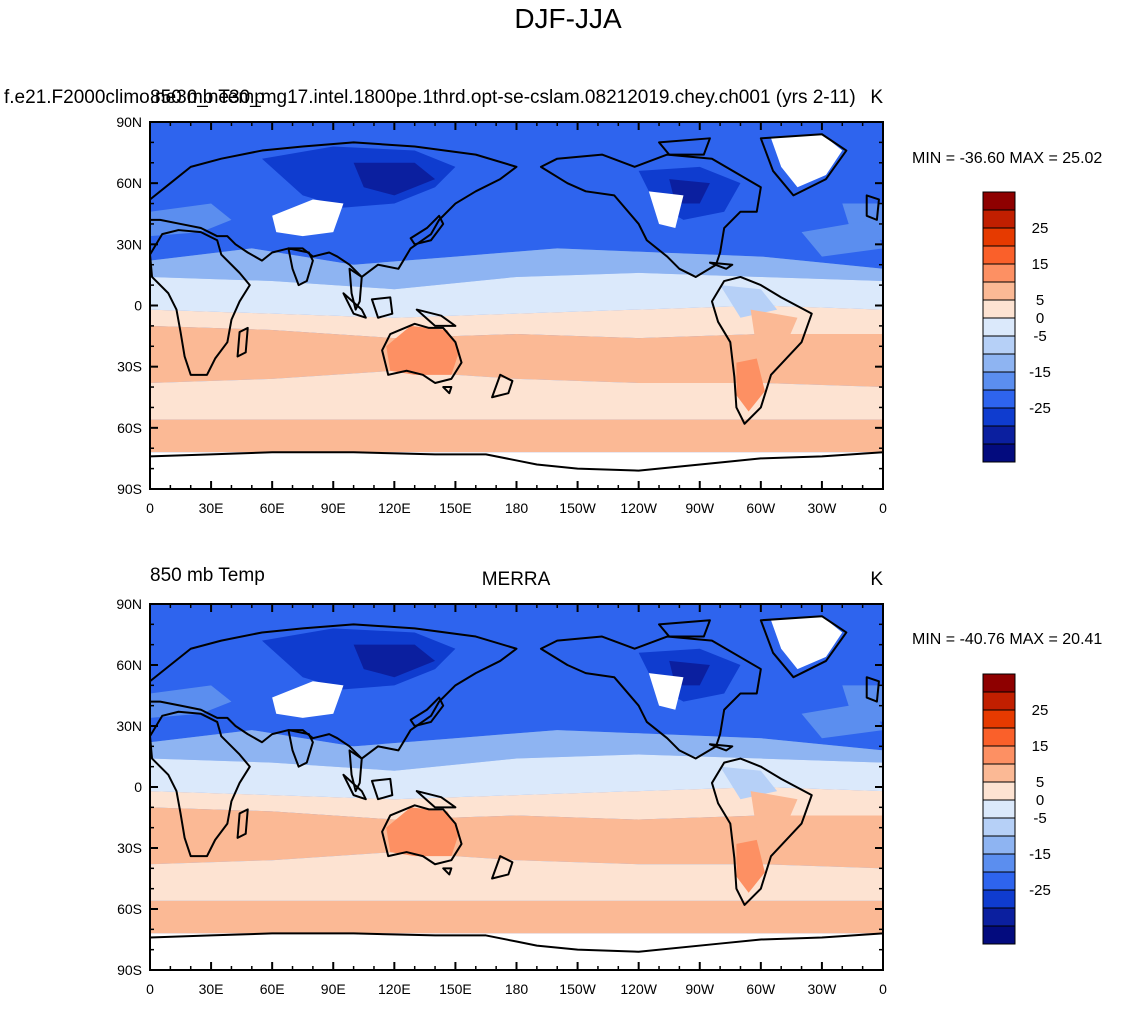 The width and height of the screenshot is (1129, 1012). I want to click on lon-tick-label: 120E, so click(394, 989).